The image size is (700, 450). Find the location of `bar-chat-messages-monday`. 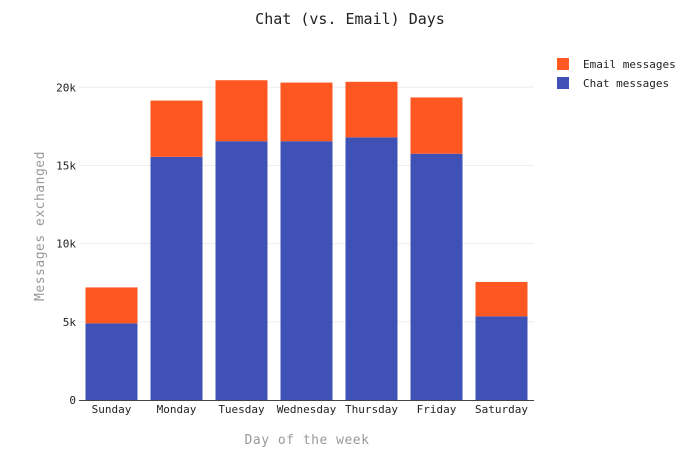

bar-chat-messages-monday is located at coordinates (176, 278).